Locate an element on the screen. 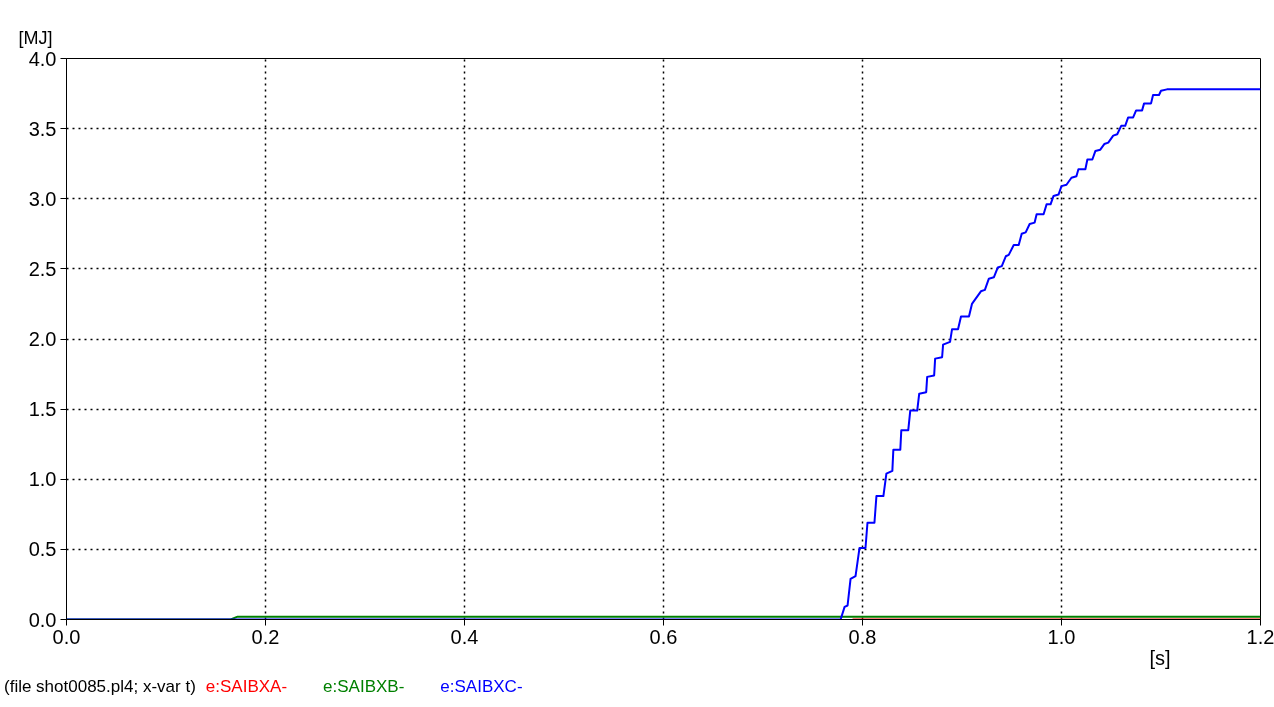 The height and width of the screenshot is (707, 1274). x-tick-label: 0.2 is located at coordinates (265, 636).